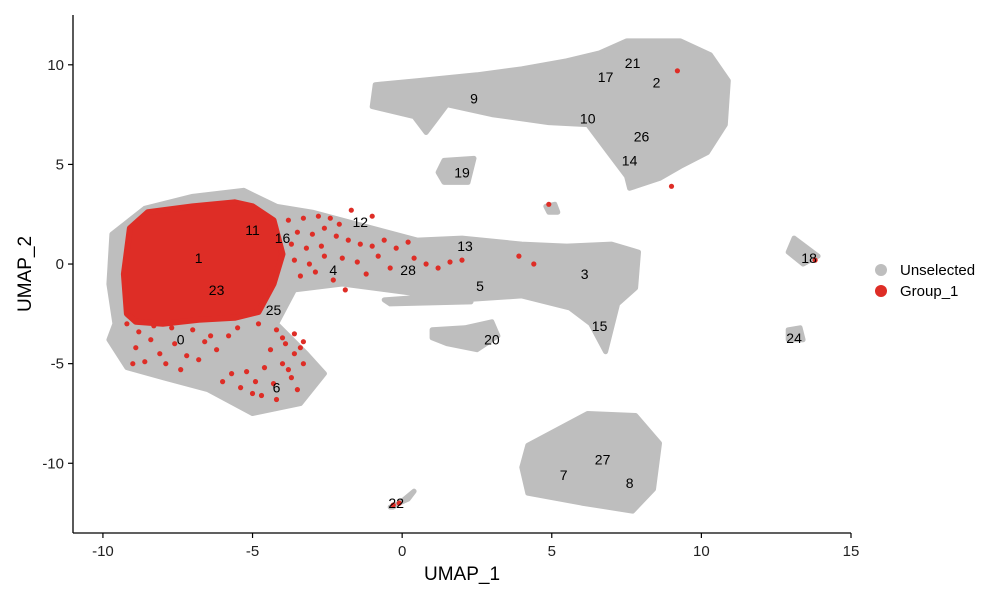 The image size is (1000, 600). I want to click on cluster-label: 13, so click(465, 246).